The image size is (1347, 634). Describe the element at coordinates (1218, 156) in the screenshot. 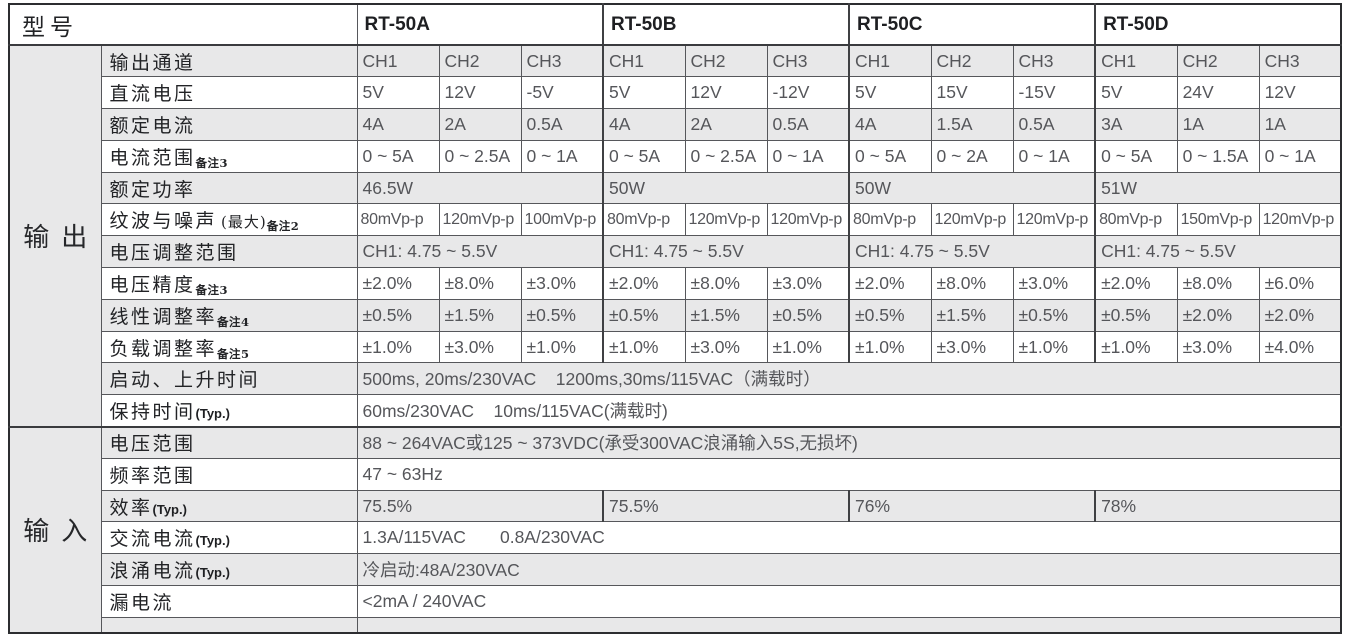

I see `value-cell: 0 ~ 1.5A` at that location.